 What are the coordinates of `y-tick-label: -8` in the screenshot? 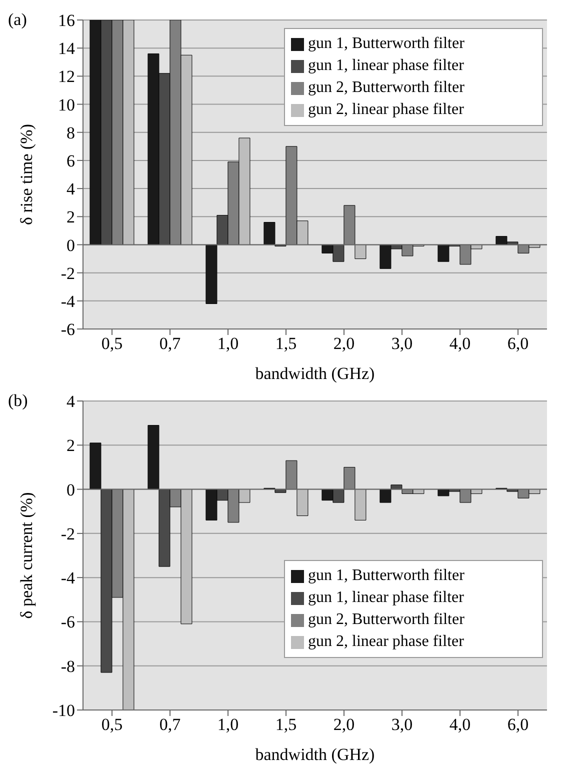 It's located at (67, 666).